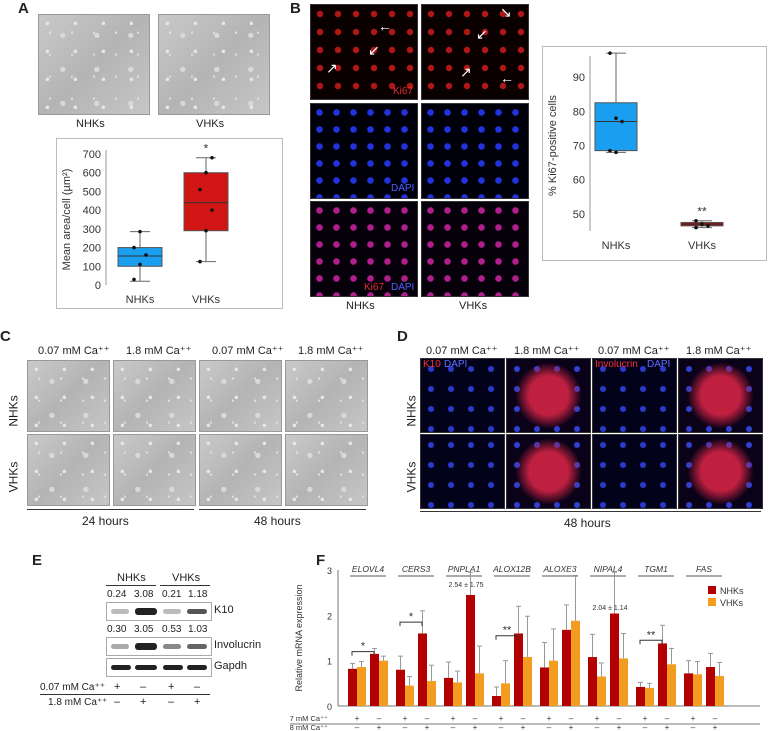 The width and height of the screenshot is (770, 731). What do you see at coordinates (732, 591) in the screenshot?
I see `legend-label-nhks: NHKs` at bounding box center [732, 591].